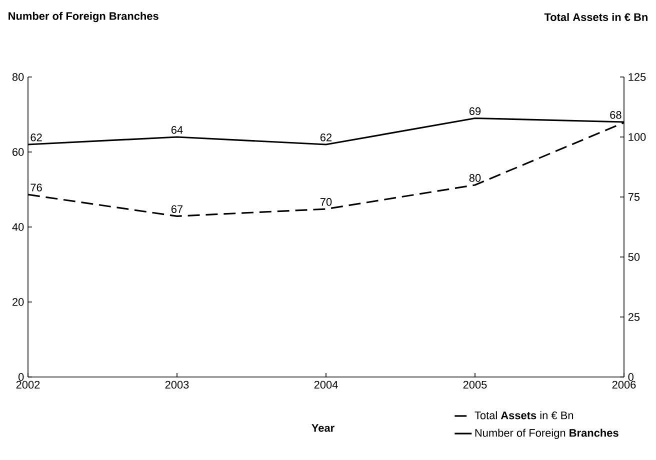  I want to click on y2-tick-label: 0, so click(631, 377).